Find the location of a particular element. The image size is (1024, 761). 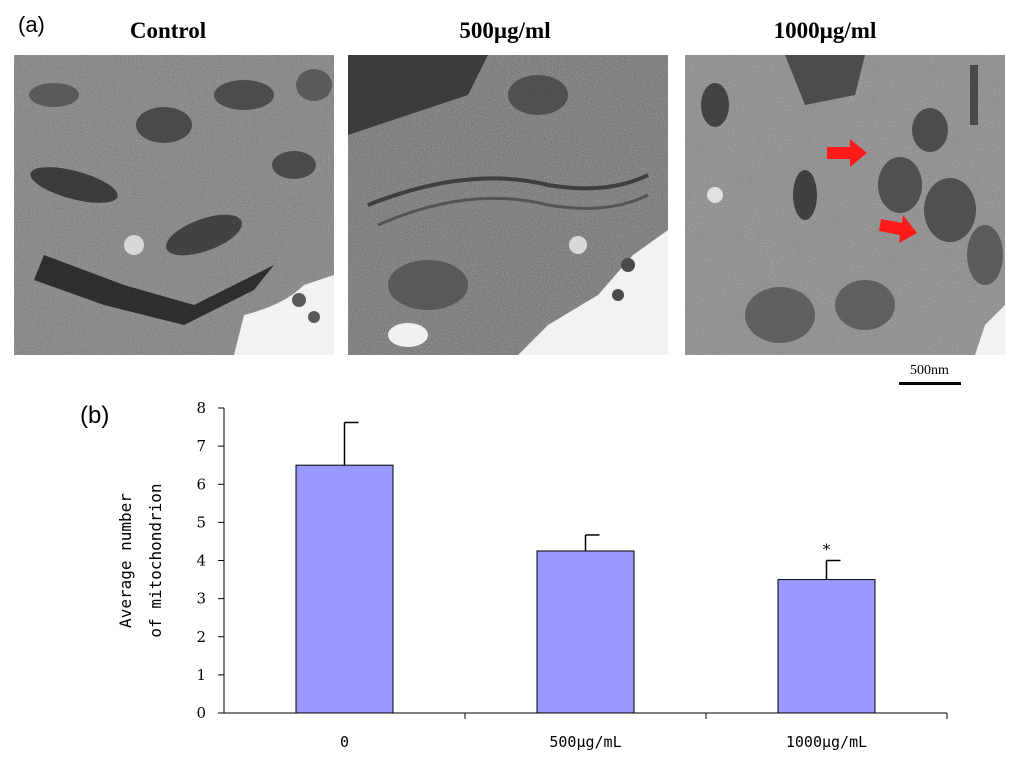

arrow-icon-upper is located at coordinates (847, 153).